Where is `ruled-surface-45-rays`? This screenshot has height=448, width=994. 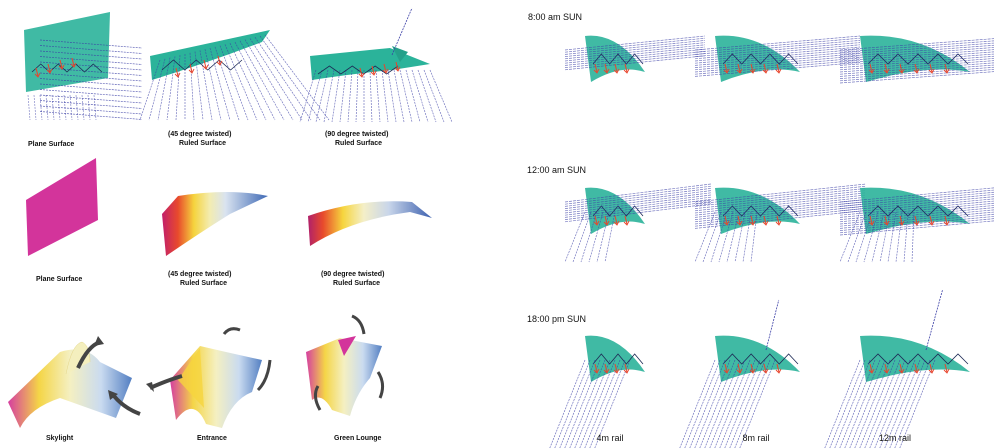 ruled-surface-45-rays is located at coordinates (234, 75).